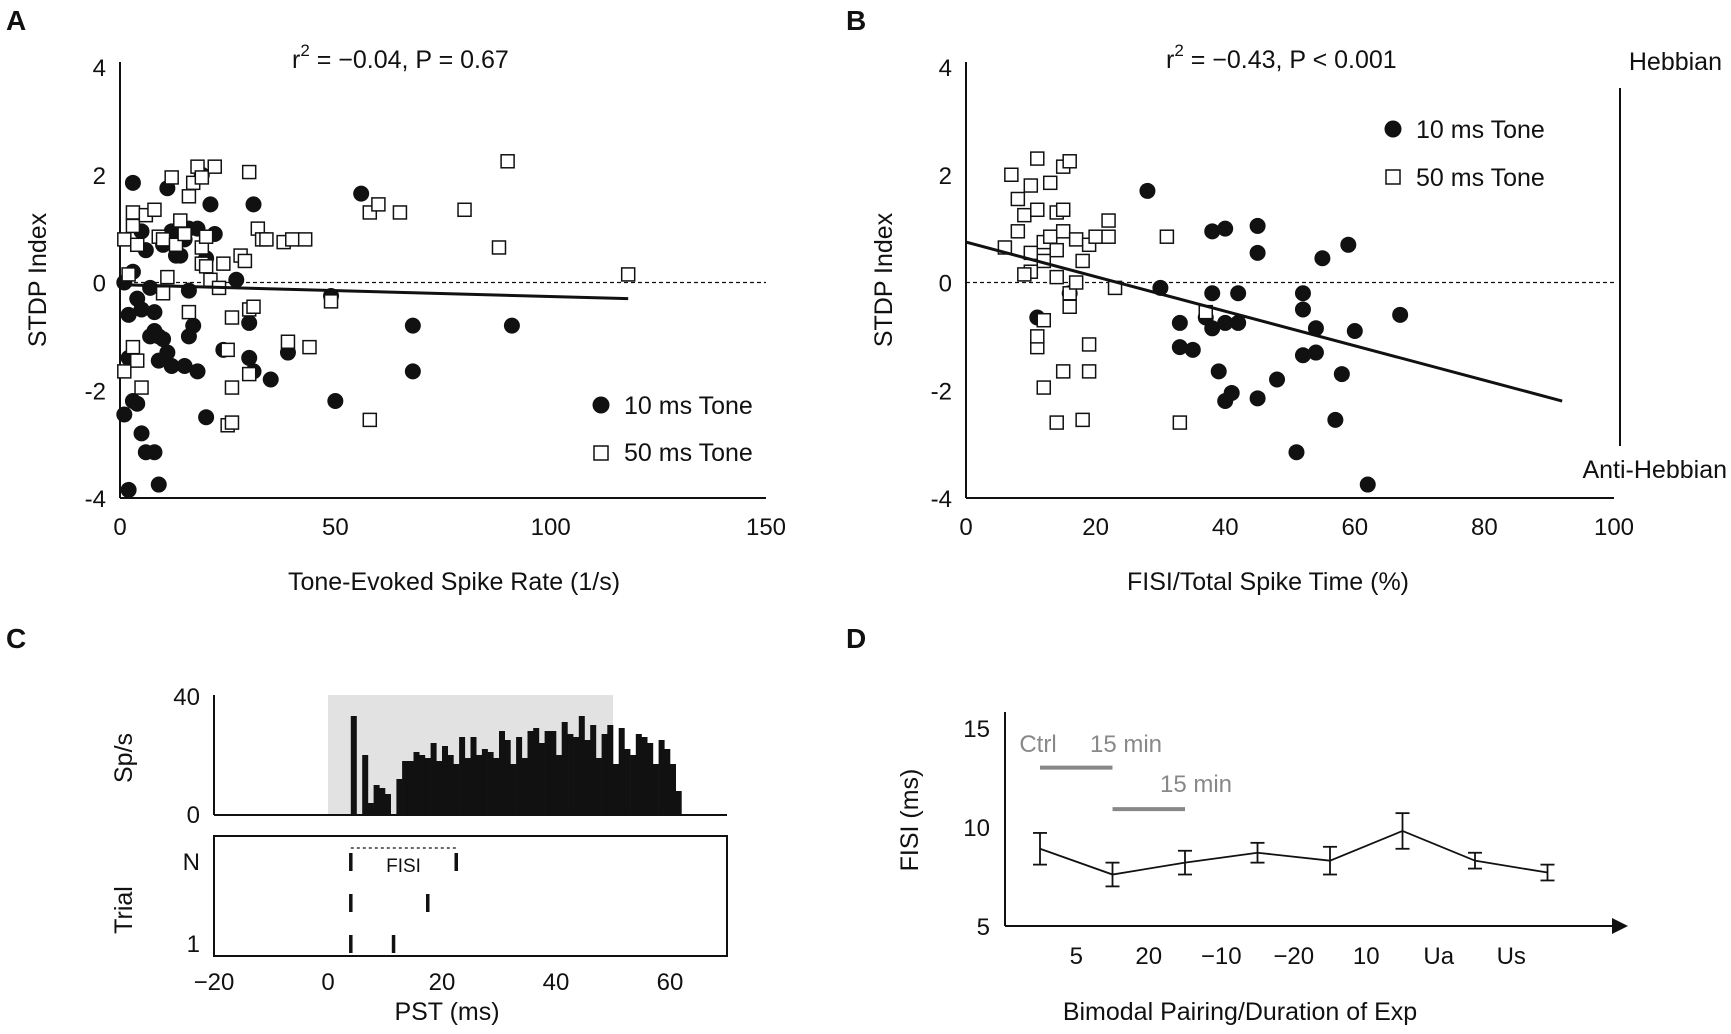 The image size is (1731, 1034). What do you see at coordinates (1076, 956) in the screenshot?
I see `panel-d-xtick: 5` at bounding box center [1076, 956].